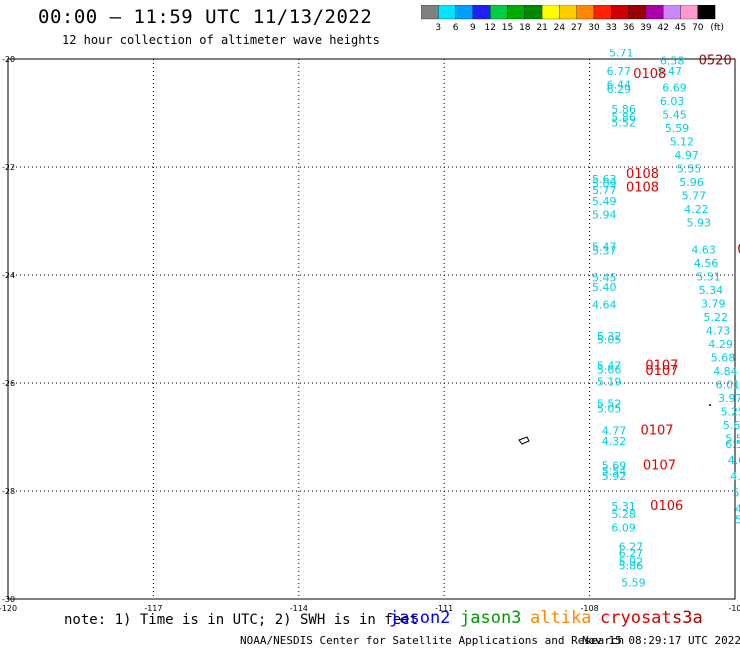 The height and width of the screenshot is (650, 740). What do you see at coordinates (609, 369) in the screenshot?
I see `wave-height-value: 5.66` at bounding box center [609, 369].